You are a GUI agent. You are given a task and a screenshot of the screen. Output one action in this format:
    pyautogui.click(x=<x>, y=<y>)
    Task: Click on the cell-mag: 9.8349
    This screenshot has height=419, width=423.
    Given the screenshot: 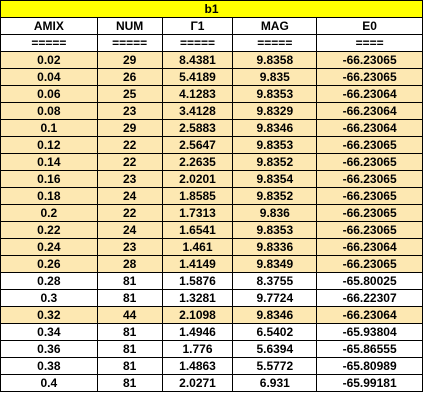 What is the action you would take?
    pyautogui.click(x=275, y=264)
    